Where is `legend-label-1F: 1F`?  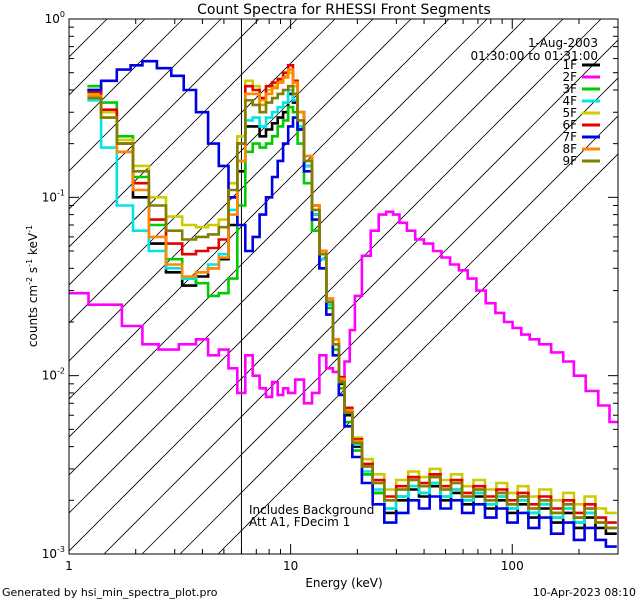 legend-label-1F: 1F is located at coordinates (569, 65).